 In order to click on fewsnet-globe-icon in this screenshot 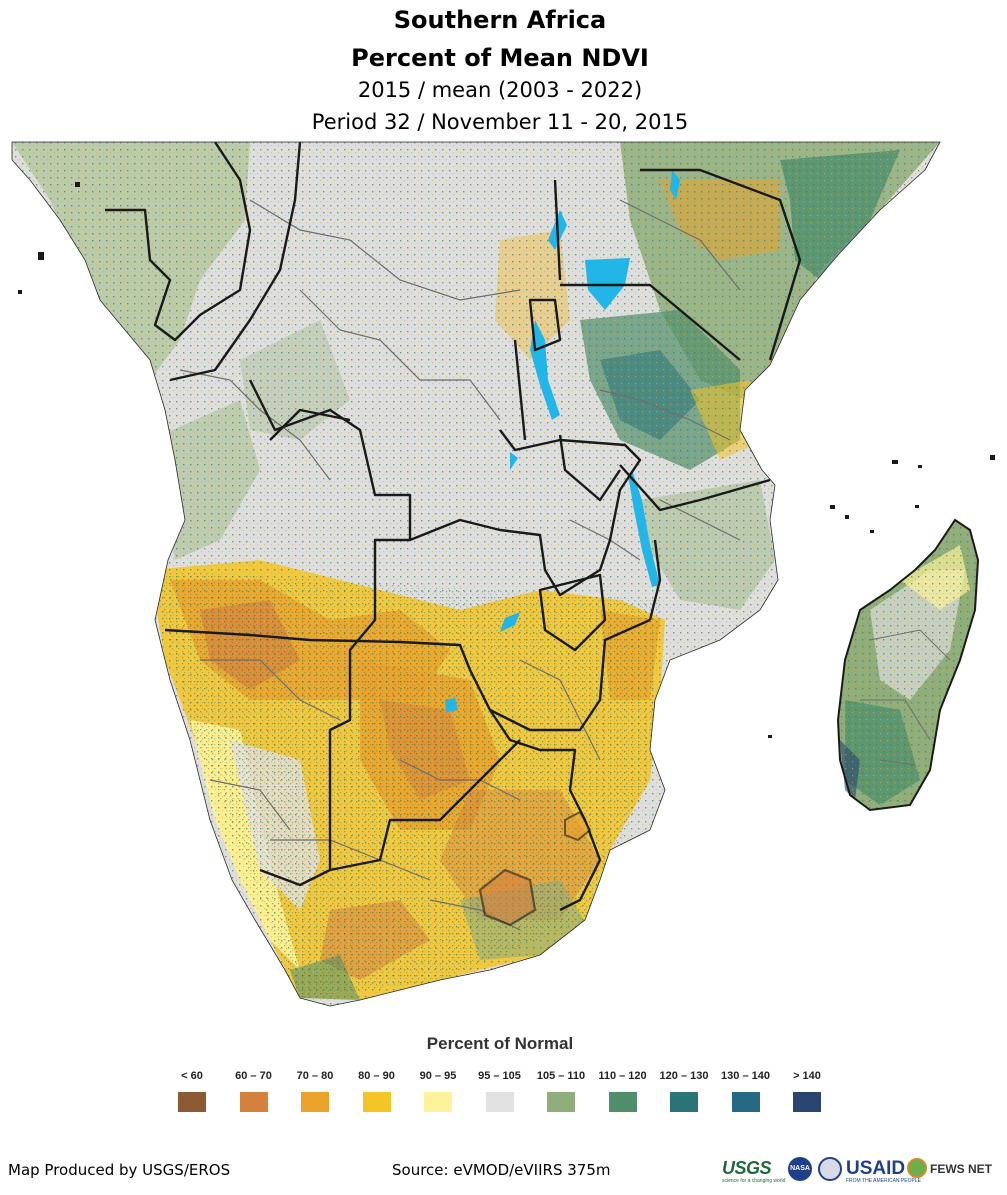, I will do `click(917, 1168)`.